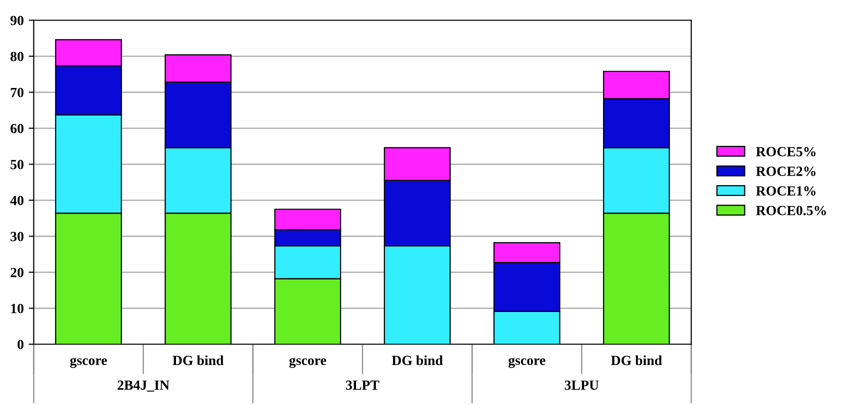  Describe the element at coordinates (17, 129) in the screenshot. I see `y-tick-label: 60` at that location.